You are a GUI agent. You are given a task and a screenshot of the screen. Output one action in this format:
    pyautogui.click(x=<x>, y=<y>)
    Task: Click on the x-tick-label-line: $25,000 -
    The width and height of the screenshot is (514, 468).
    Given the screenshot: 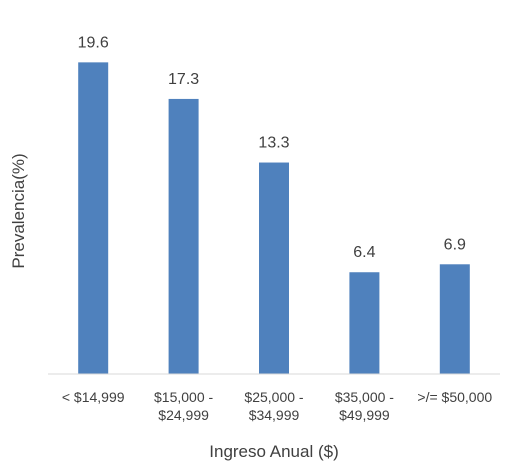 What is the action you would take?
    pyautogui.click(x=273, y=397)
    